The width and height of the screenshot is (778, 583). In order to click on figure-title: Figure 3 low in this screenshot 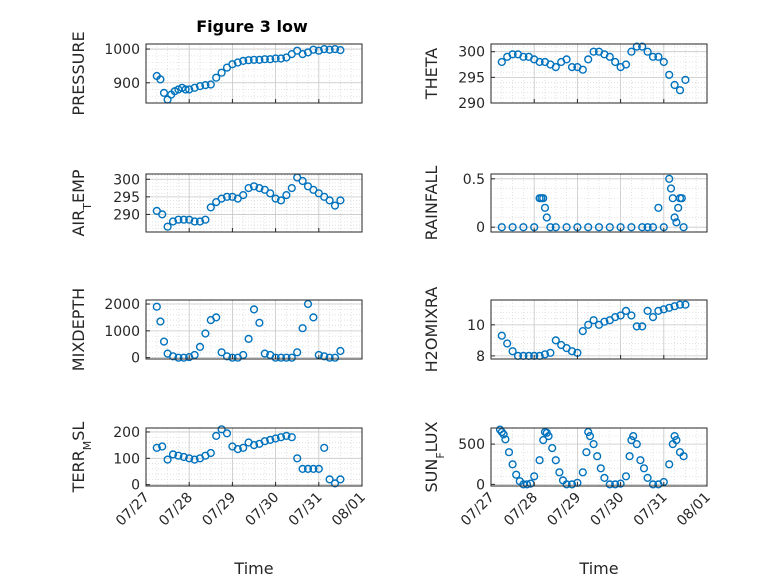, I will do `click(252, 26)`.